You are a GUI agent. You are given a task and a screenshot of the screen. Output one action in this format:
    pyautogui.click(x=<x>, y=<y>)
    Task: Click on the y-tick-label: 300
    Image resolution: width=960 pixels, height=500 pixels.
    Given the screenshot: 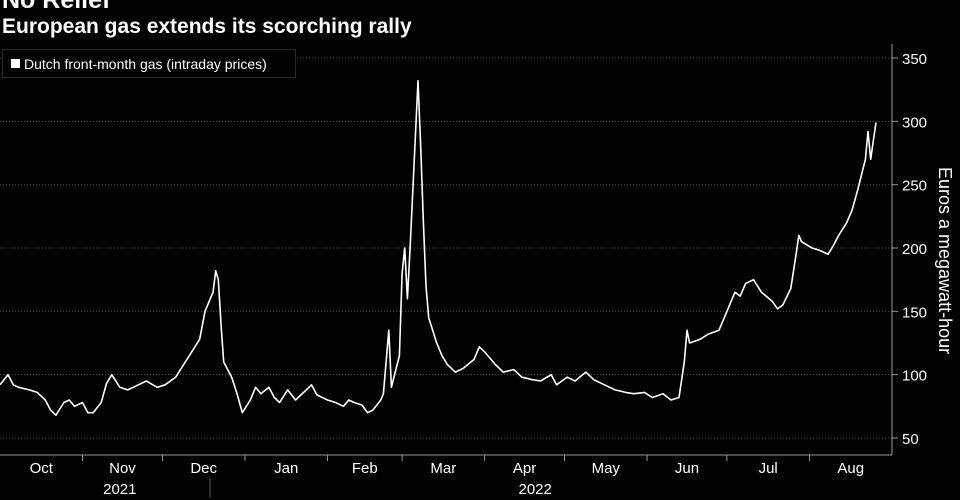 What is the action you would take?
    pyautogui.click(x=914, y=122)
    